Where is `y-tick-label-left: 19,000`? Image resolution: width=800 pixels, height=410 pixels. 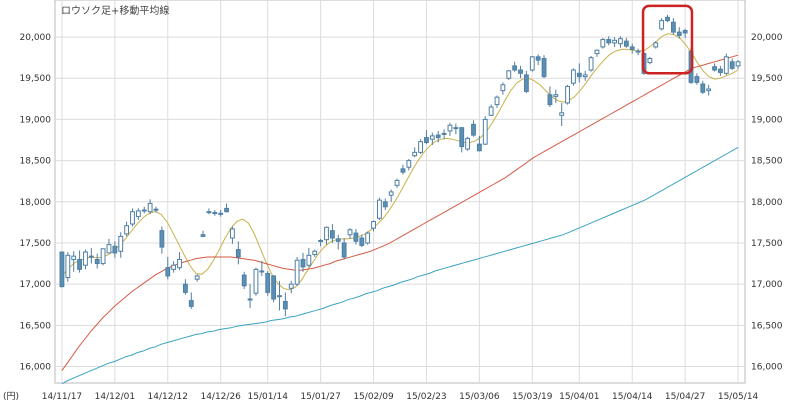
y-tick-label-left: 19,000 is located at coordinates (36, 120).